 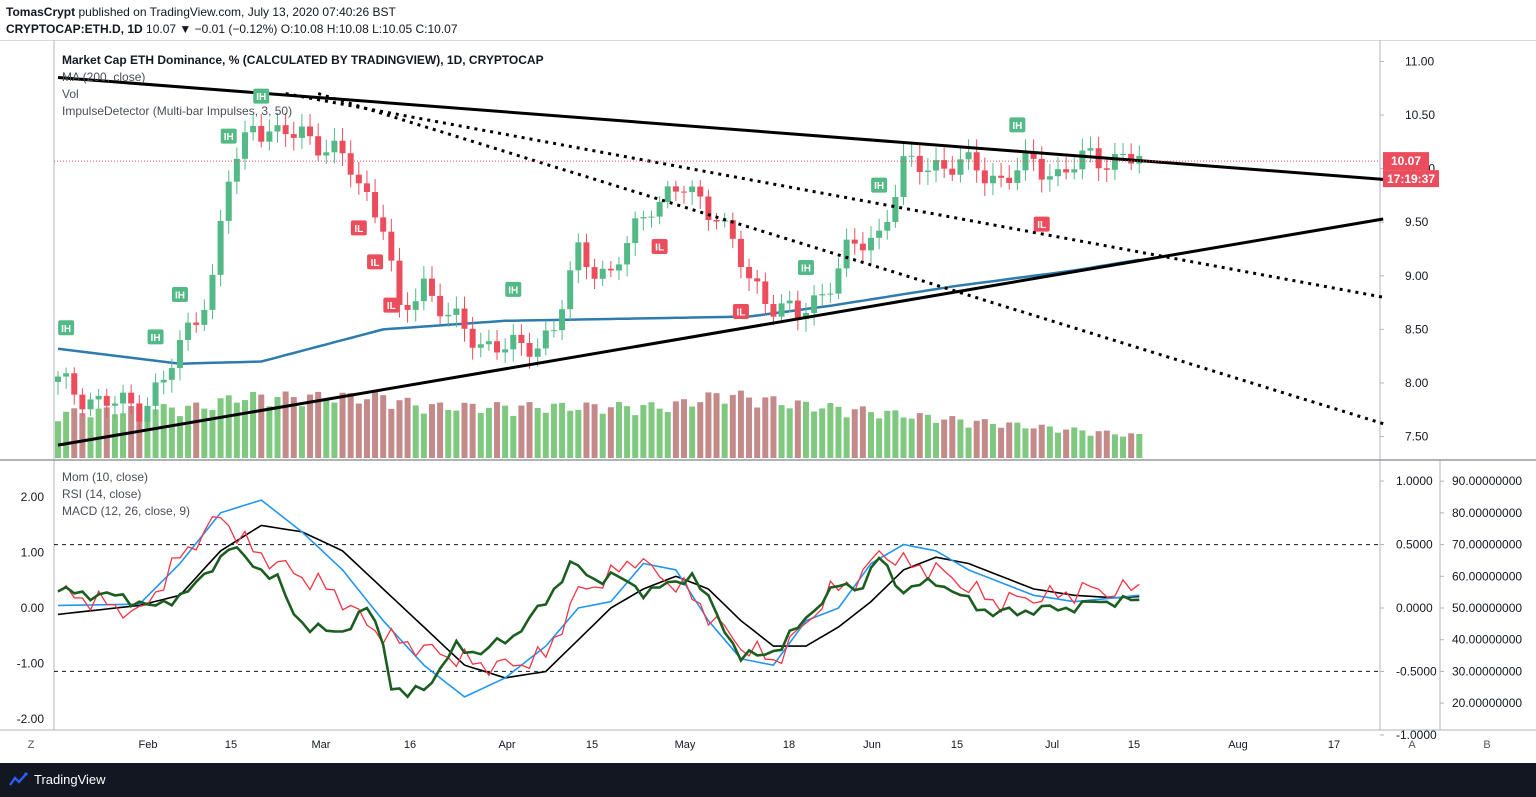 I want to click on legend-ma: MA (200, close), so click(x=104, y=77).